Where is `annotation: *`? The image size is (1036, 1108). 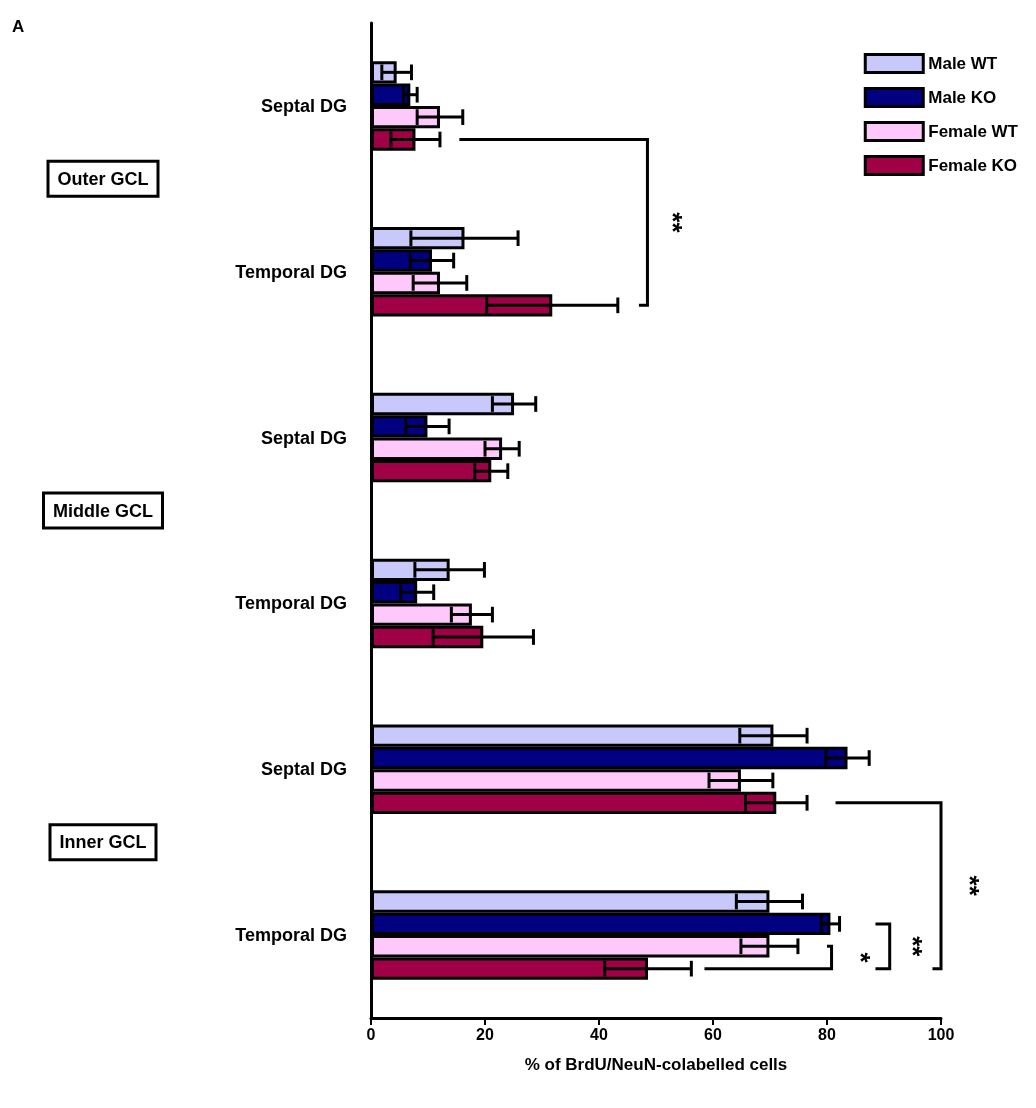 annotation: * is located at coordinates (861, 958).